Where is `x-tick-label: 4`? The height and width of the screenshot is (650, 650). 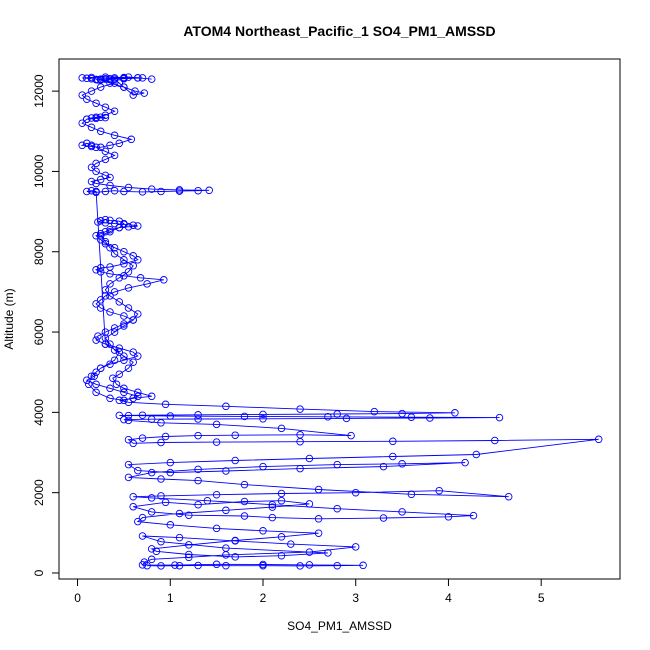 x-tick-label: 4 is located at coordinates (448, 598).